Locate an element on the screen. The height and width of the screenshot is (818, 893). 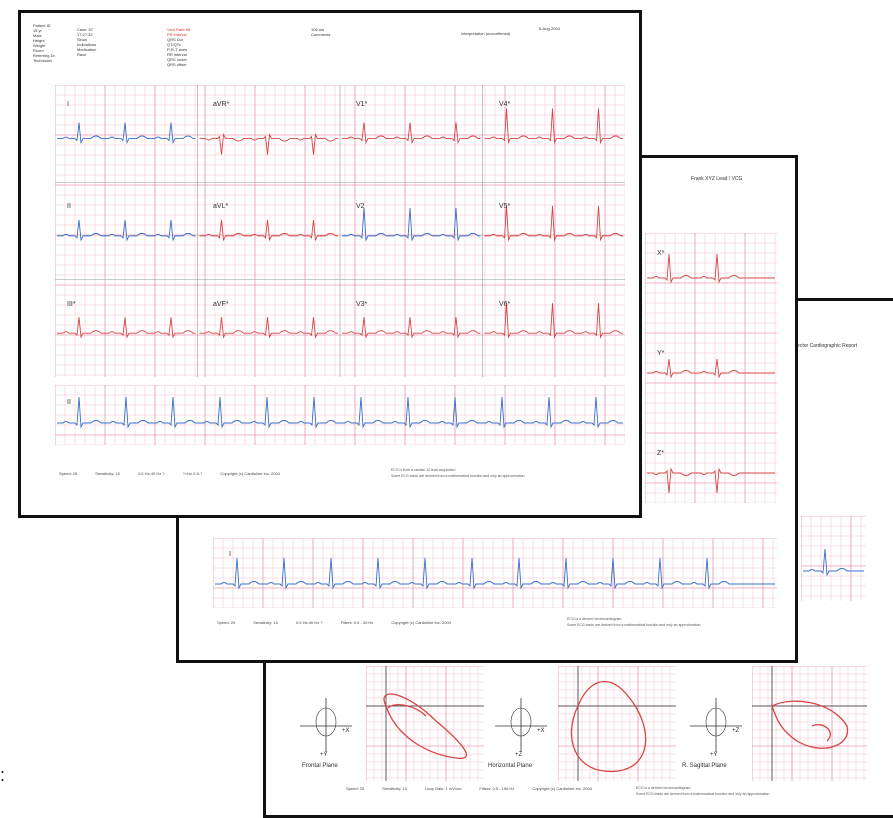
vcg-rhythm-strip is located at coordinates (833, 558).